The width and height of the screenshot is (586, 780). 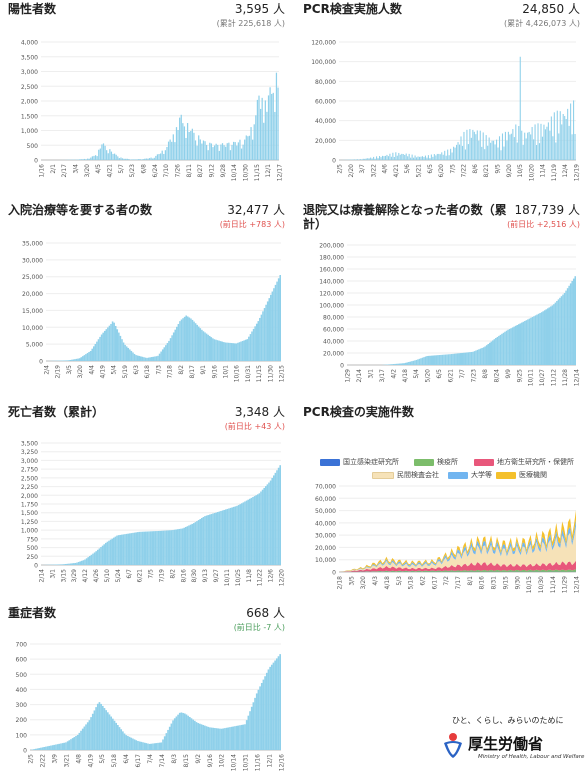 I want to click on x-tick-label: 4/18, so click(x=405, y=376).